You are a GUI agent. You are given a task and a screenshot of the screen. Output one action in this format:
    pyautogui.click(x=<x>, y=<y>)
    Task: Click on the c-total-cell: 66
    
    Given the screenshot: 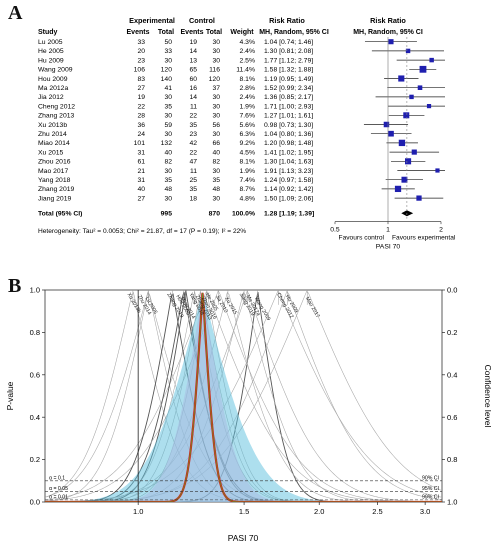 What is the action you would take?
    pyautogui.click(x=216, y=143)
    